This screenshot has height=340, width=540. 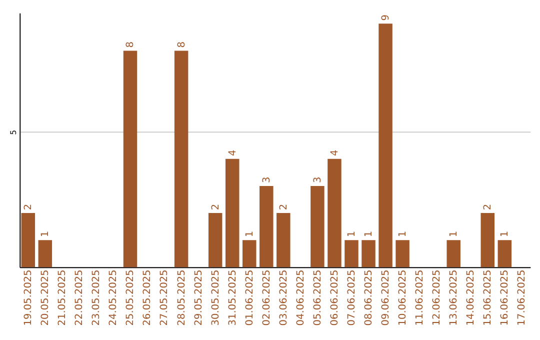 I want to click on x-tick-label: 30.05.2025, so click(x=216, y=298).